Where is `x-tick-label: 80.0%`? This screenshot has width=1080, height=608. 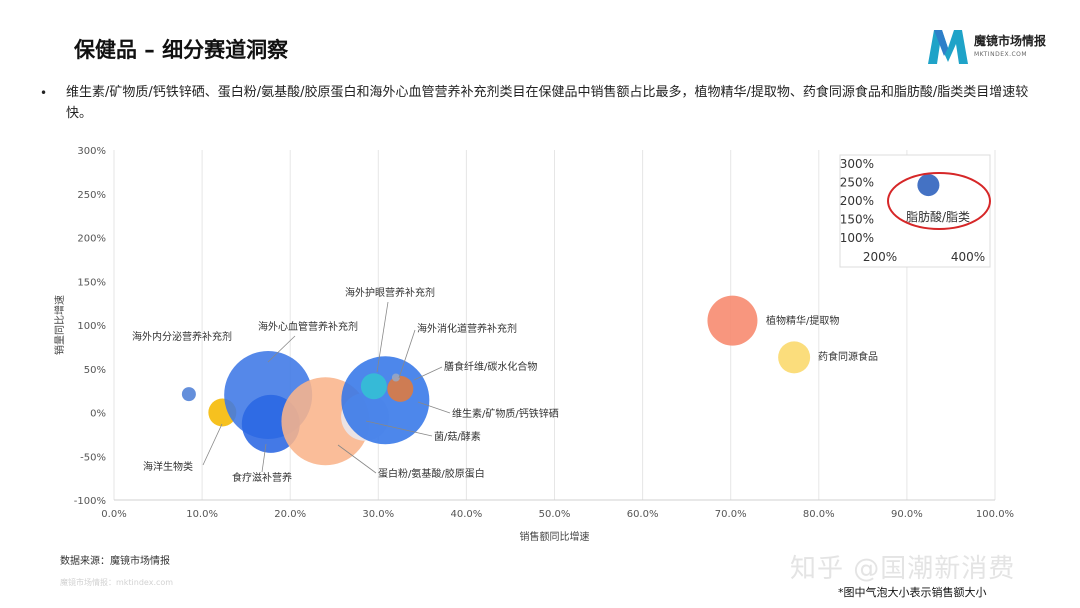 x-tick-label: 80.0% is located at coordinates (819, 514).